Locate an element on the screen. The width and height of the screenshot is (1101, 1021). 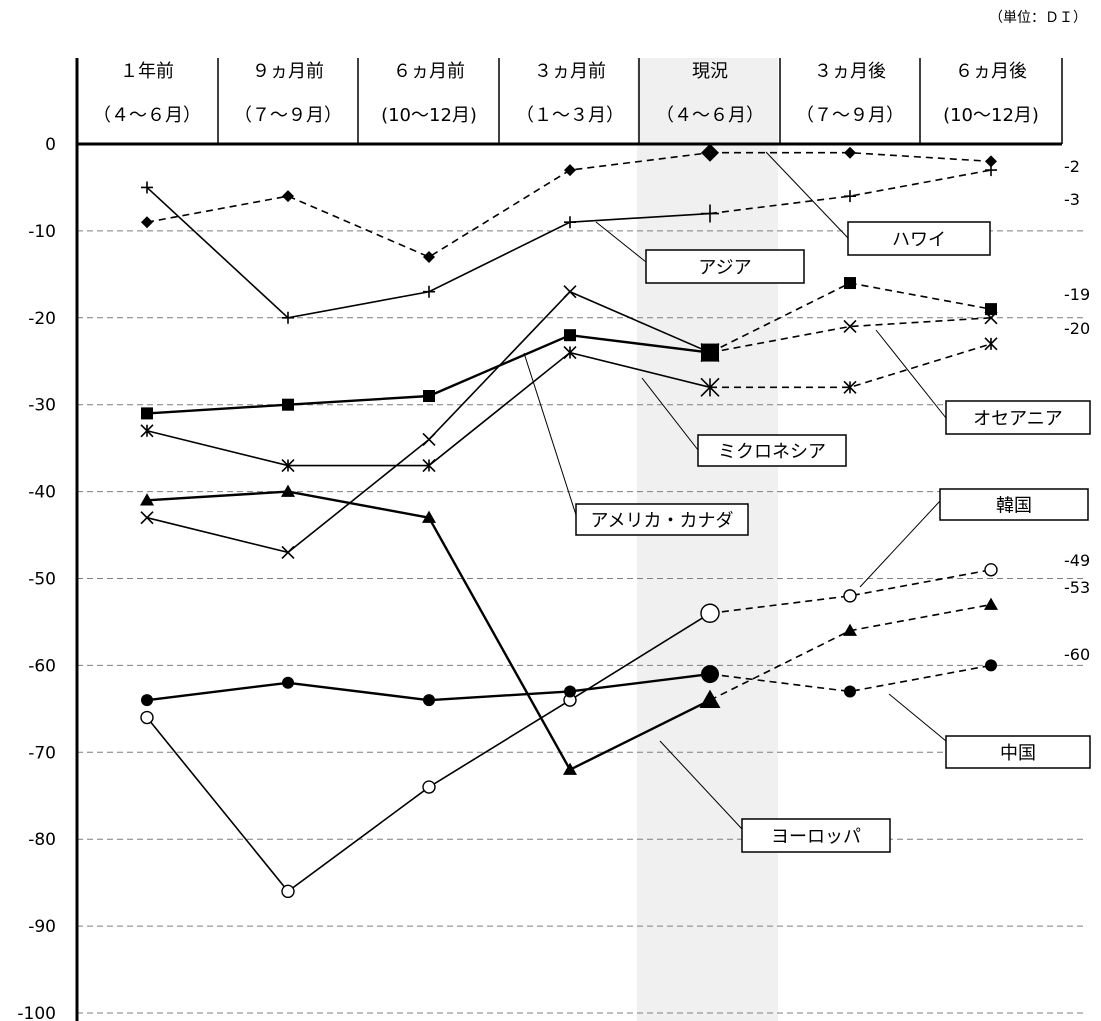
series-label-box: アジア is located at coordinates (725, 266).